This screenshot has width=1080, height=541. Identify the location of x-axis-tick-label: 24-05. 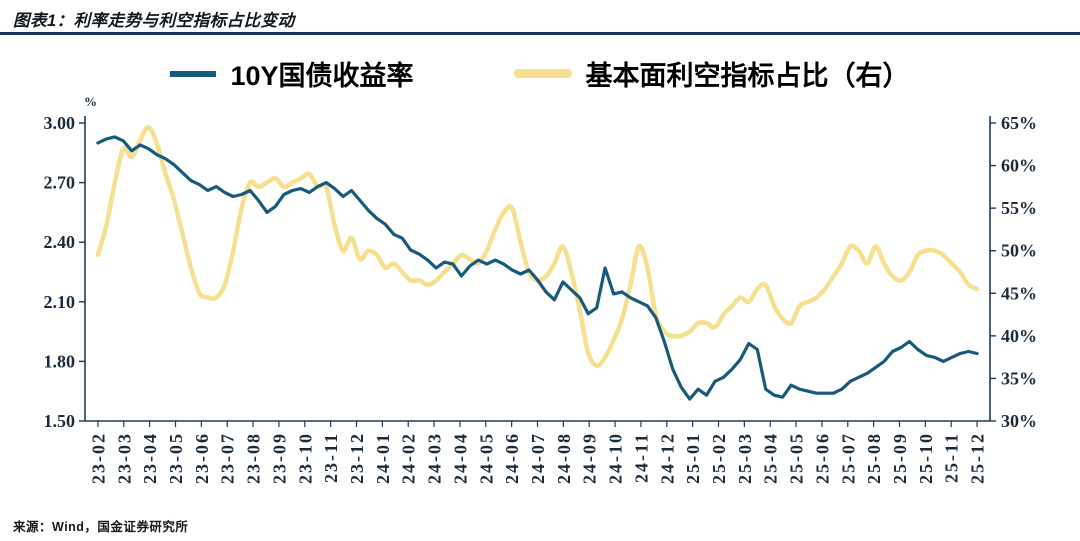
(486, 458).